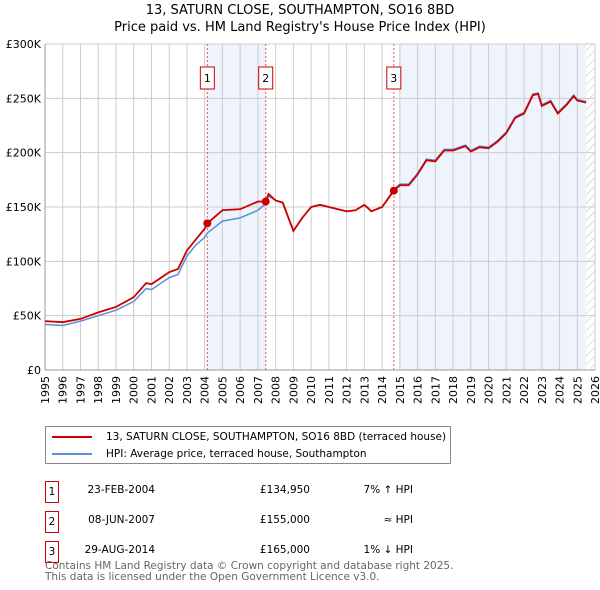  I want to click on x-tick-label: 2020, so click(489, 390).